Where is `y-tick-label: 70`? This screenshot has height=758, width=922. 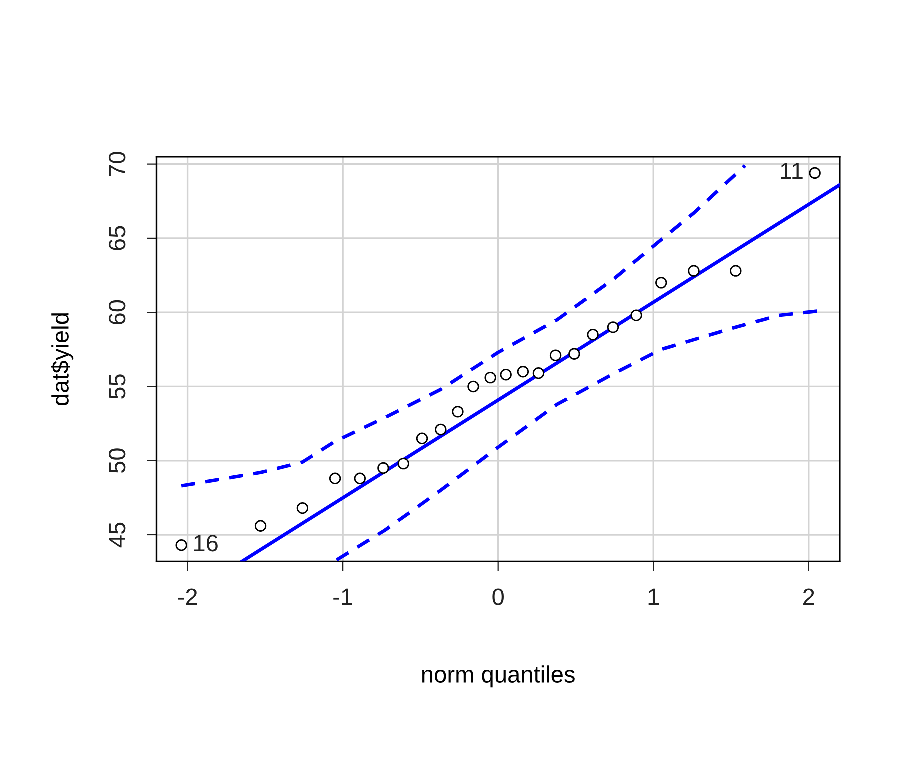 y-tick-label: 70 is located at coordinates (117, 164).